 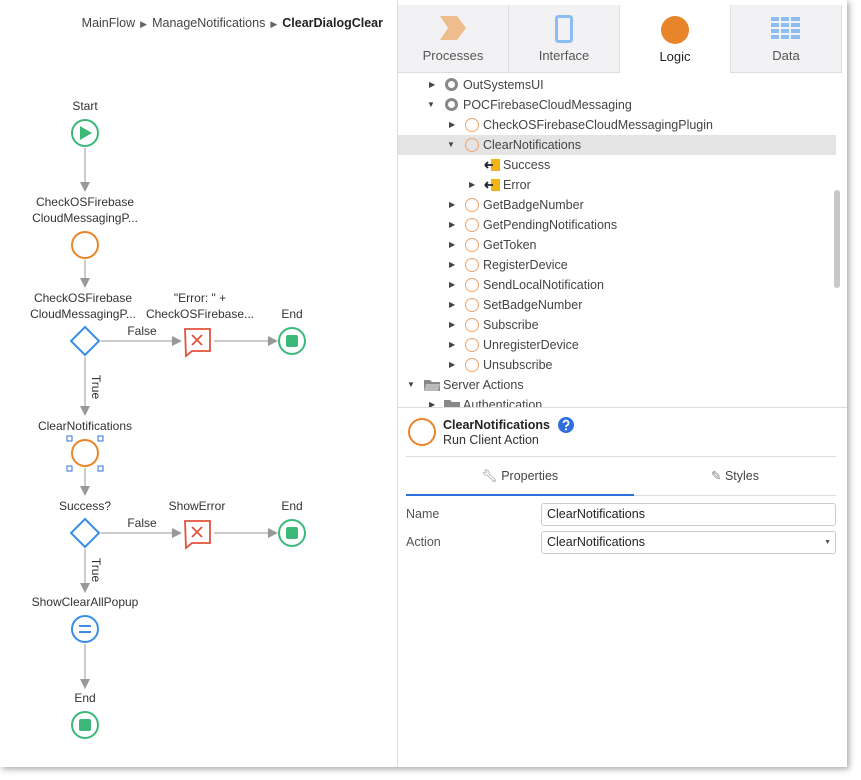 I want to click on brush-icon: ✎, so click(x=716, y=476).